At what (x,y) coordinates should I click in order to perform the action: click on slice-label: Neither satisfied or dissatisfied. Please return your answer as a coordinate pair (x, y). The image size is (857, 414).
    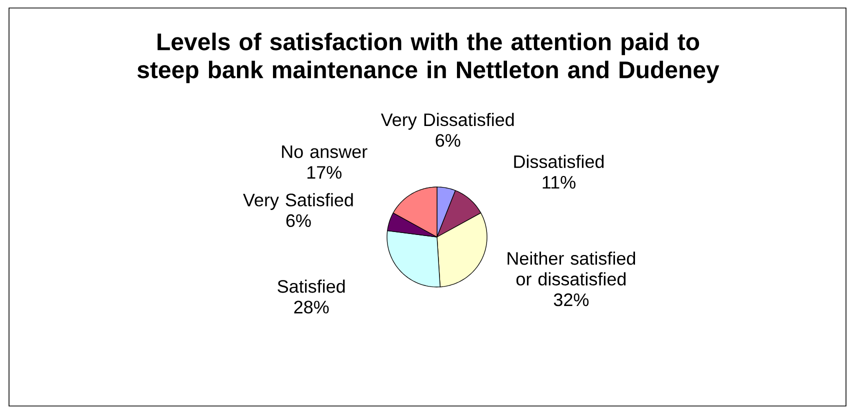
    Looking at the image, I should click on (572, 269).